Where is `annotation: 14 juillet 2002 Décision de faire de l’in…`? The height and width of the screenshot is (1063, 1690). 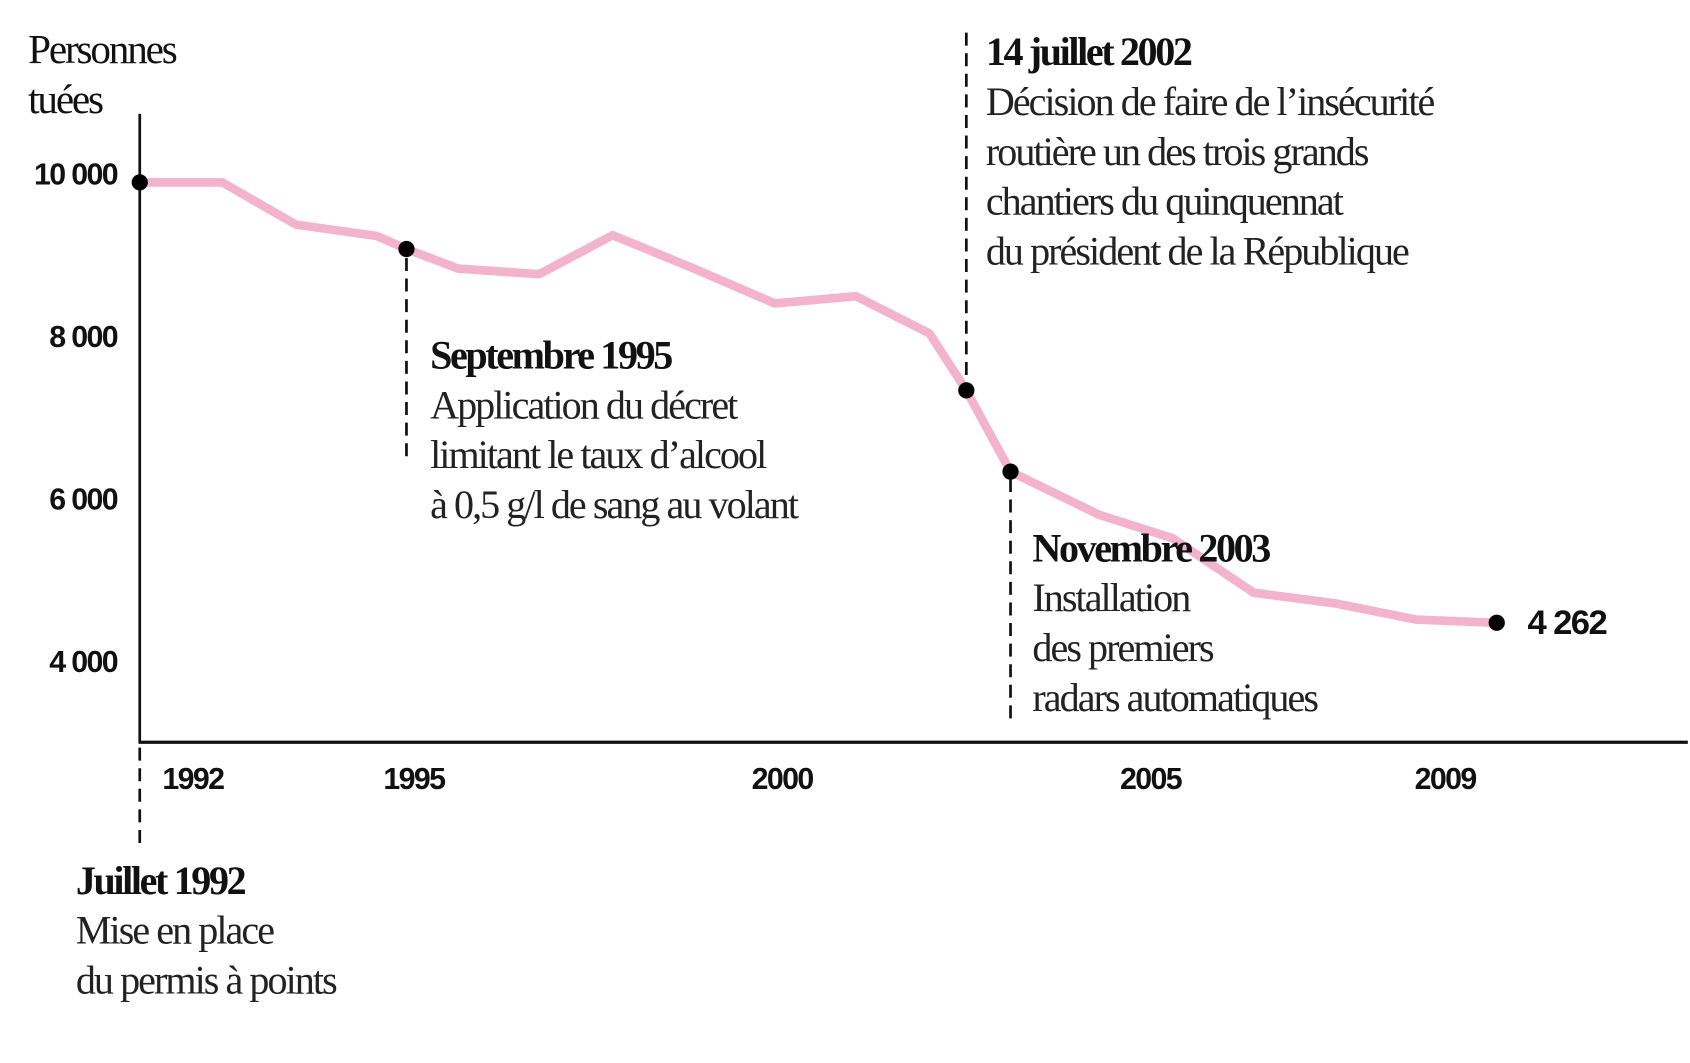 annotation: 14 juillet 2002 Décision de faire de l’in… is located at coordinates (1211, 151).